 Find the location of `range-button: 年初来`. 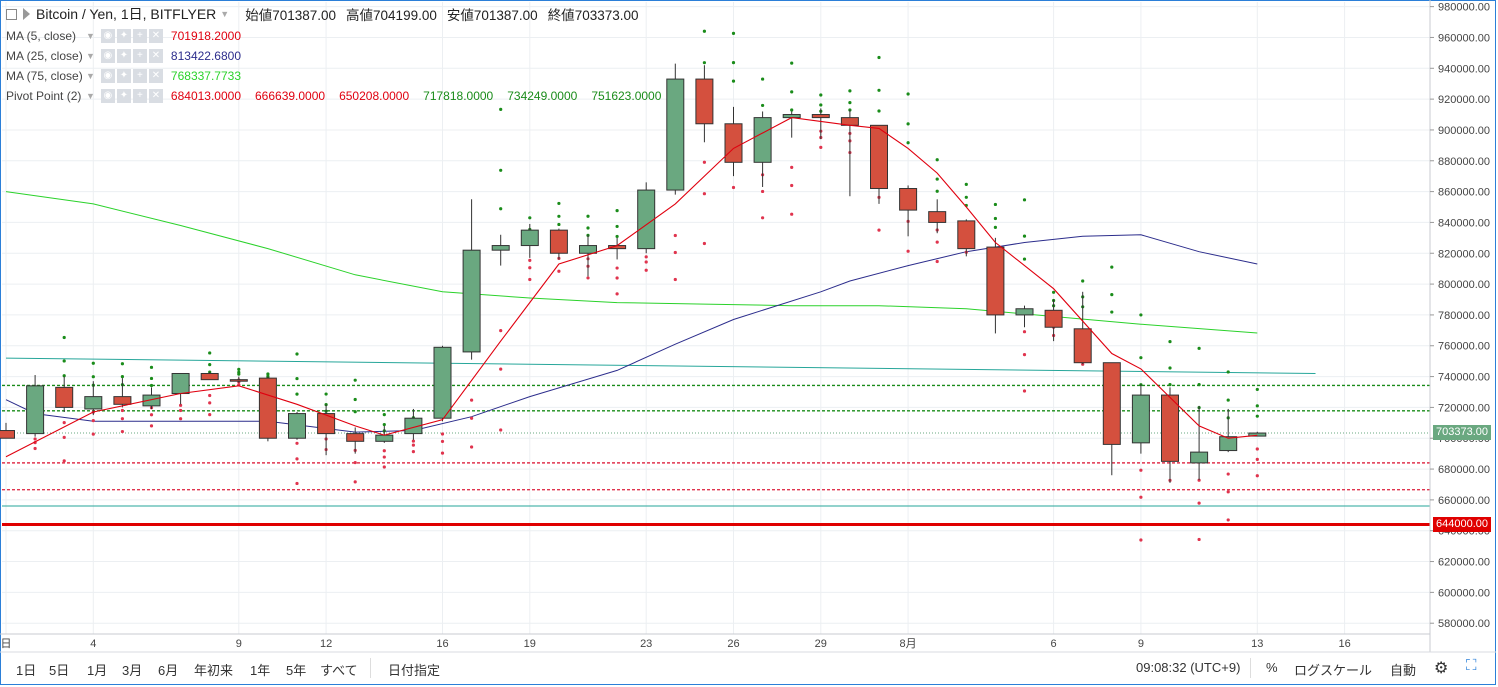

range-button: 年初来 is located at coordinates (214, 670).